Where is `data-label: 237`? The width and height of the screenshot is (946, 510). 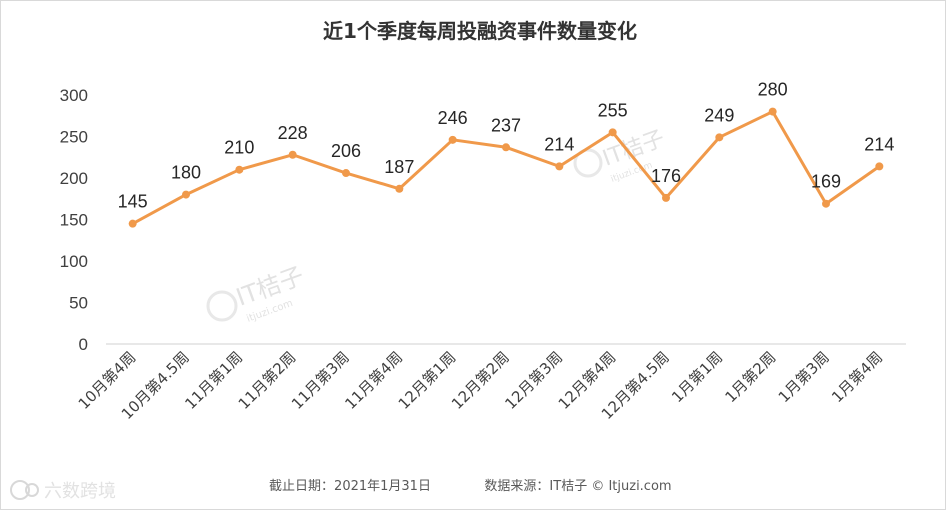
data-label: 237 is located at coordinates (506, 125).